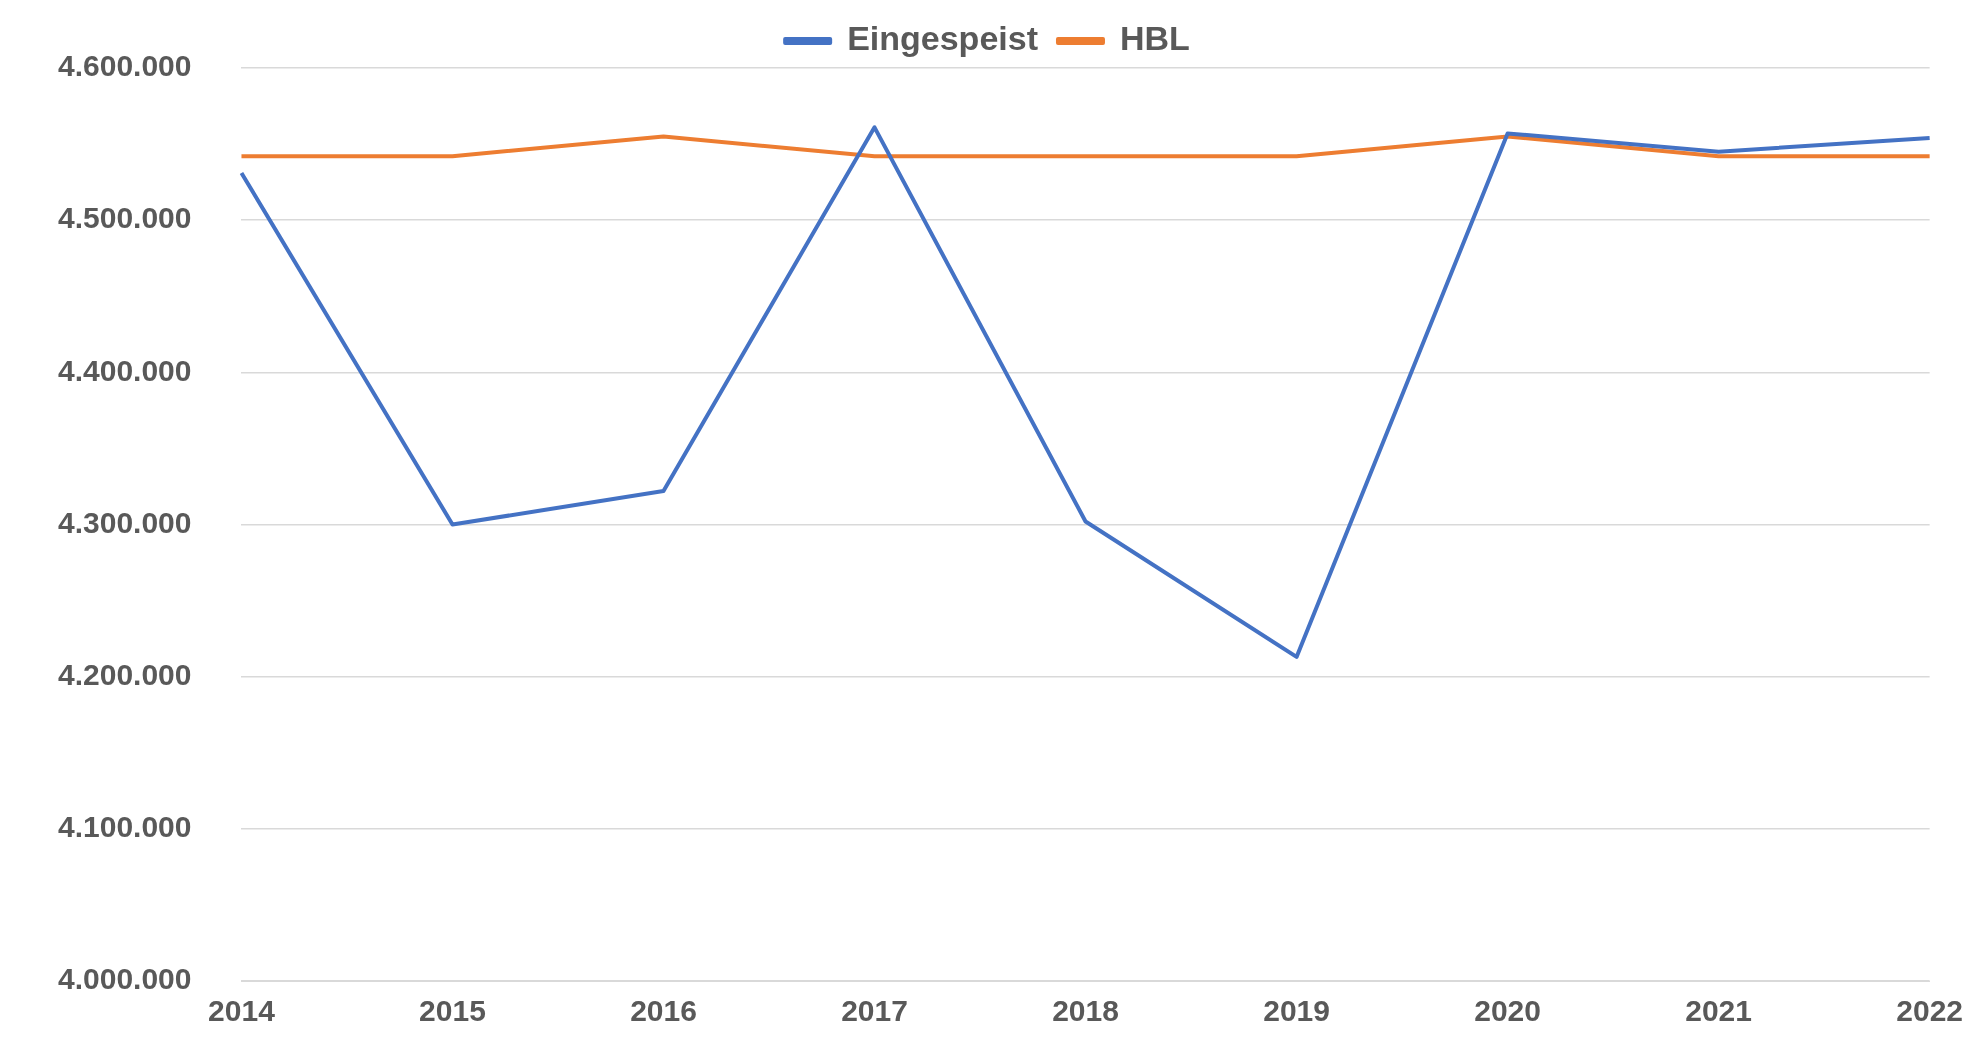  What do you see at coordinates (1296, 1011) in the screenshot?
I see `x-tick-label: 2019` at bounding box center [1296, 1011].